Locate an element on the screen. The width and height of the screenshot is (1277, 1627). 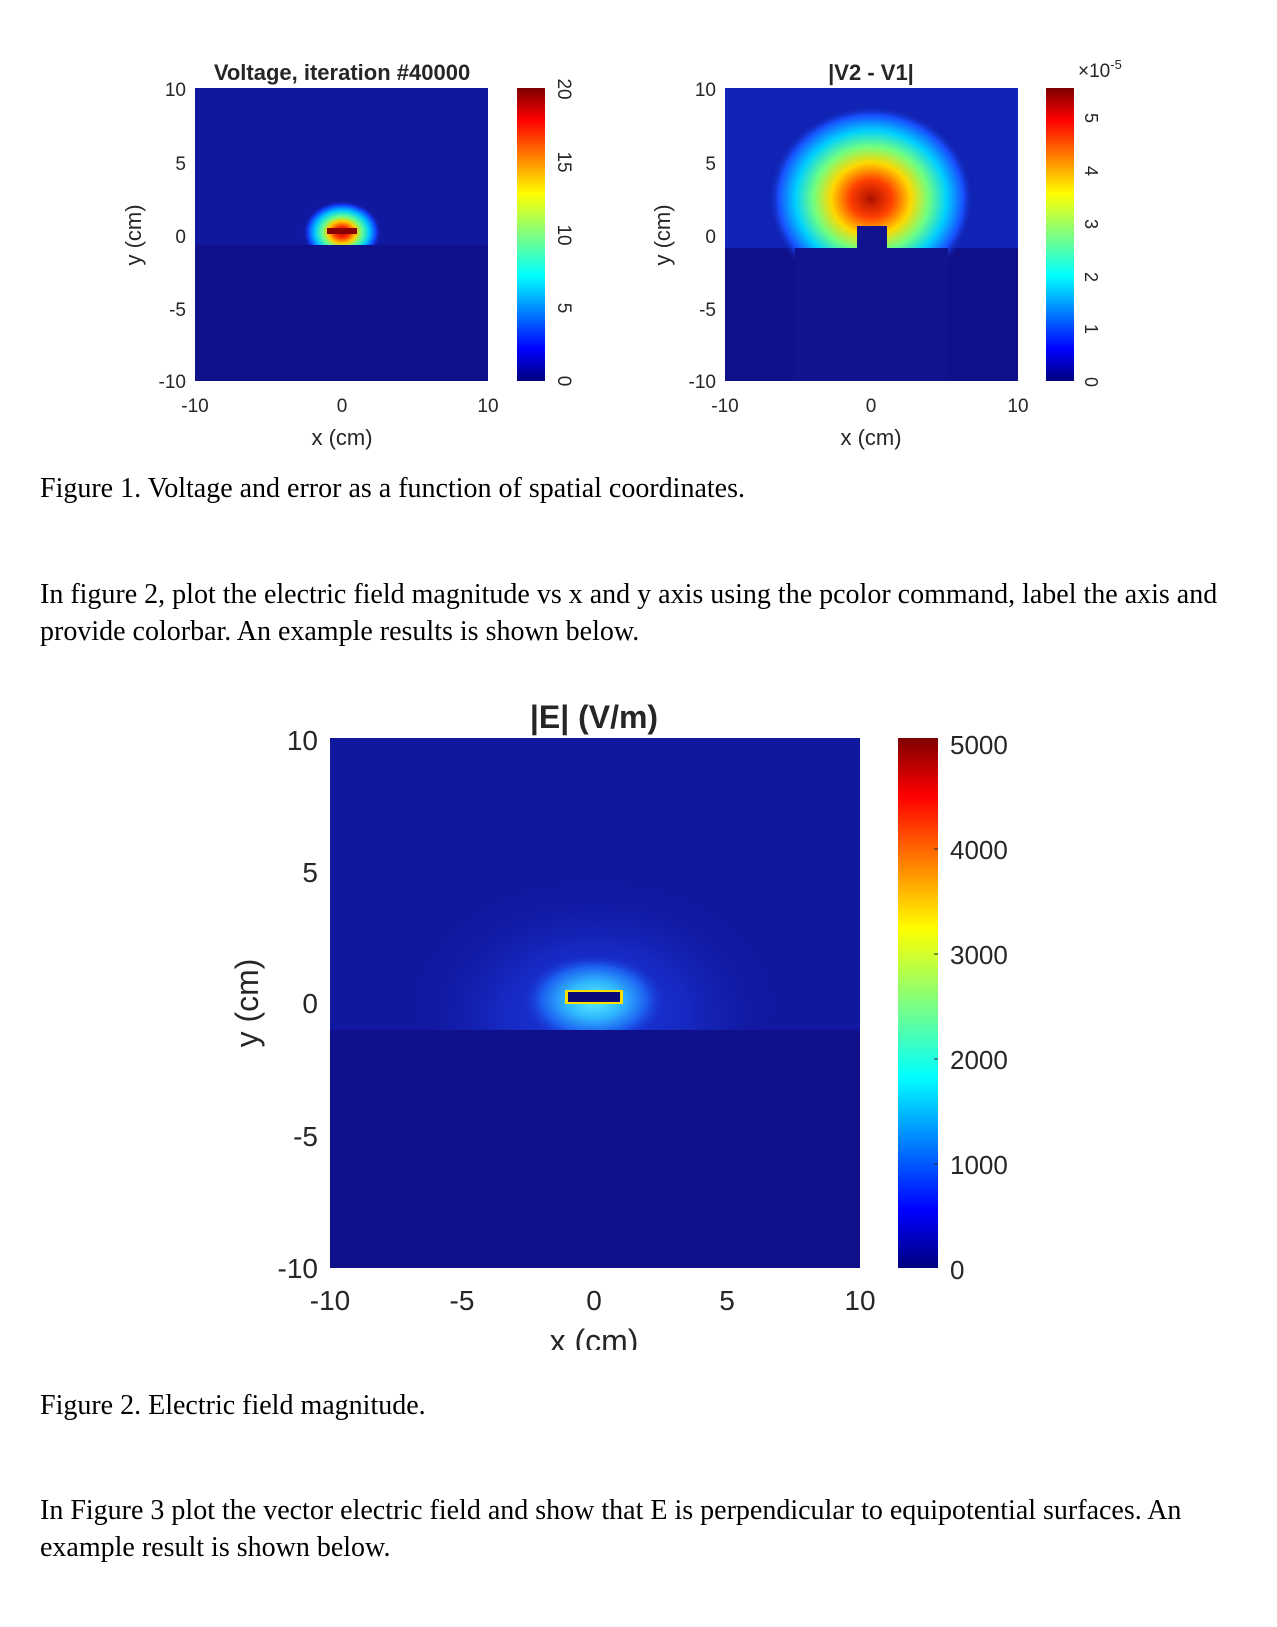
error-dark-box is located at coordinates (871, 314).